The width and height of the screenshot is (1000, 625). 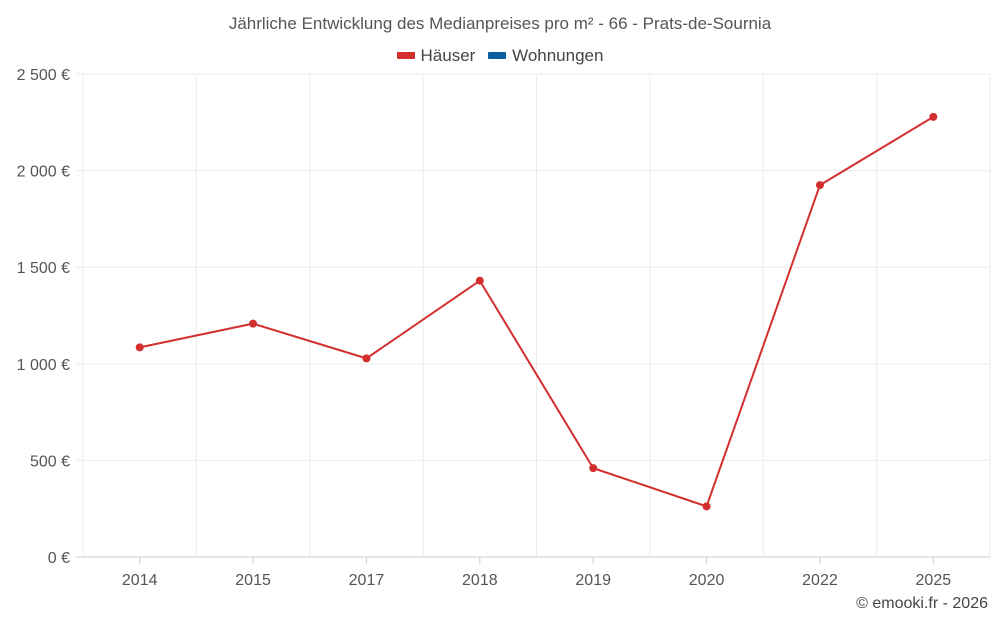 What do you see at coordinates (405, 55) in the screenshot?
I see `legend-swatch-haeuser` at bounding box center [405, 55].